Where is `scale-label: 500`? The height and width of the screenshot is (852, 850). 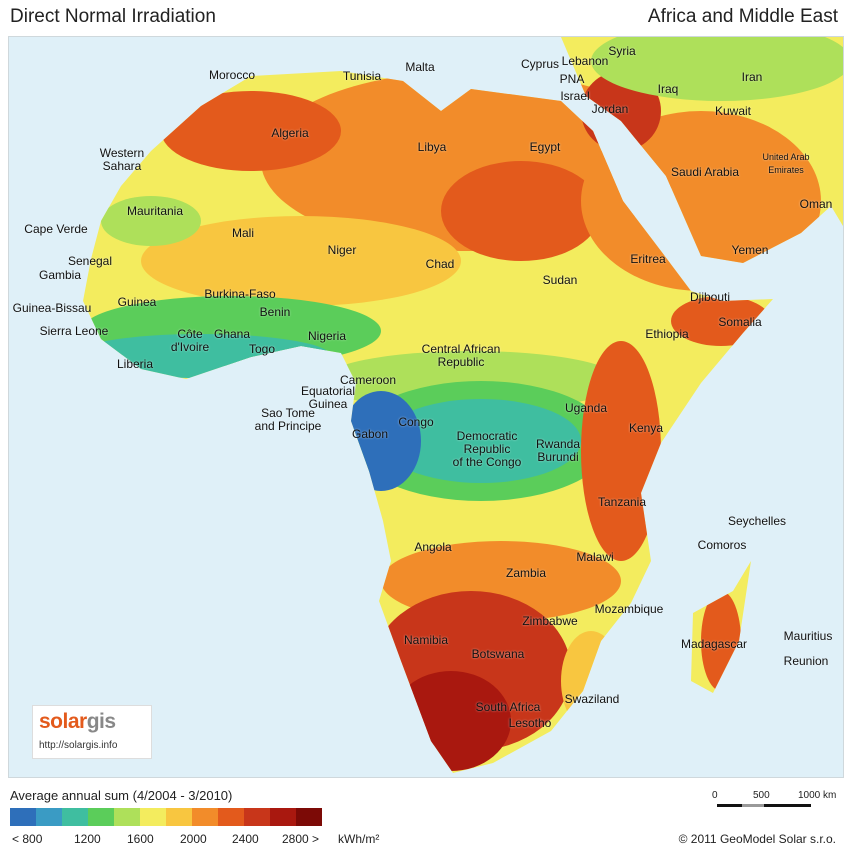
scale-label: 500 is located at coordinates (761, 795).